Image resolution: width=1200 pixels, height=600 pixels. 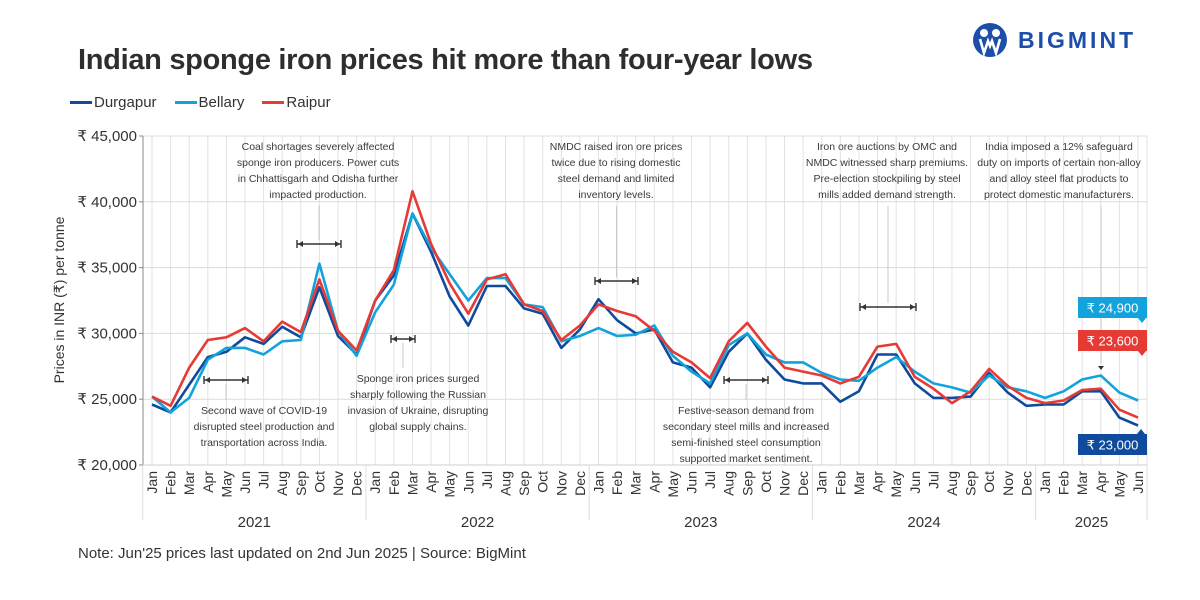 I want to click on annotation-text: impacted production., so click(x=317, y=195).